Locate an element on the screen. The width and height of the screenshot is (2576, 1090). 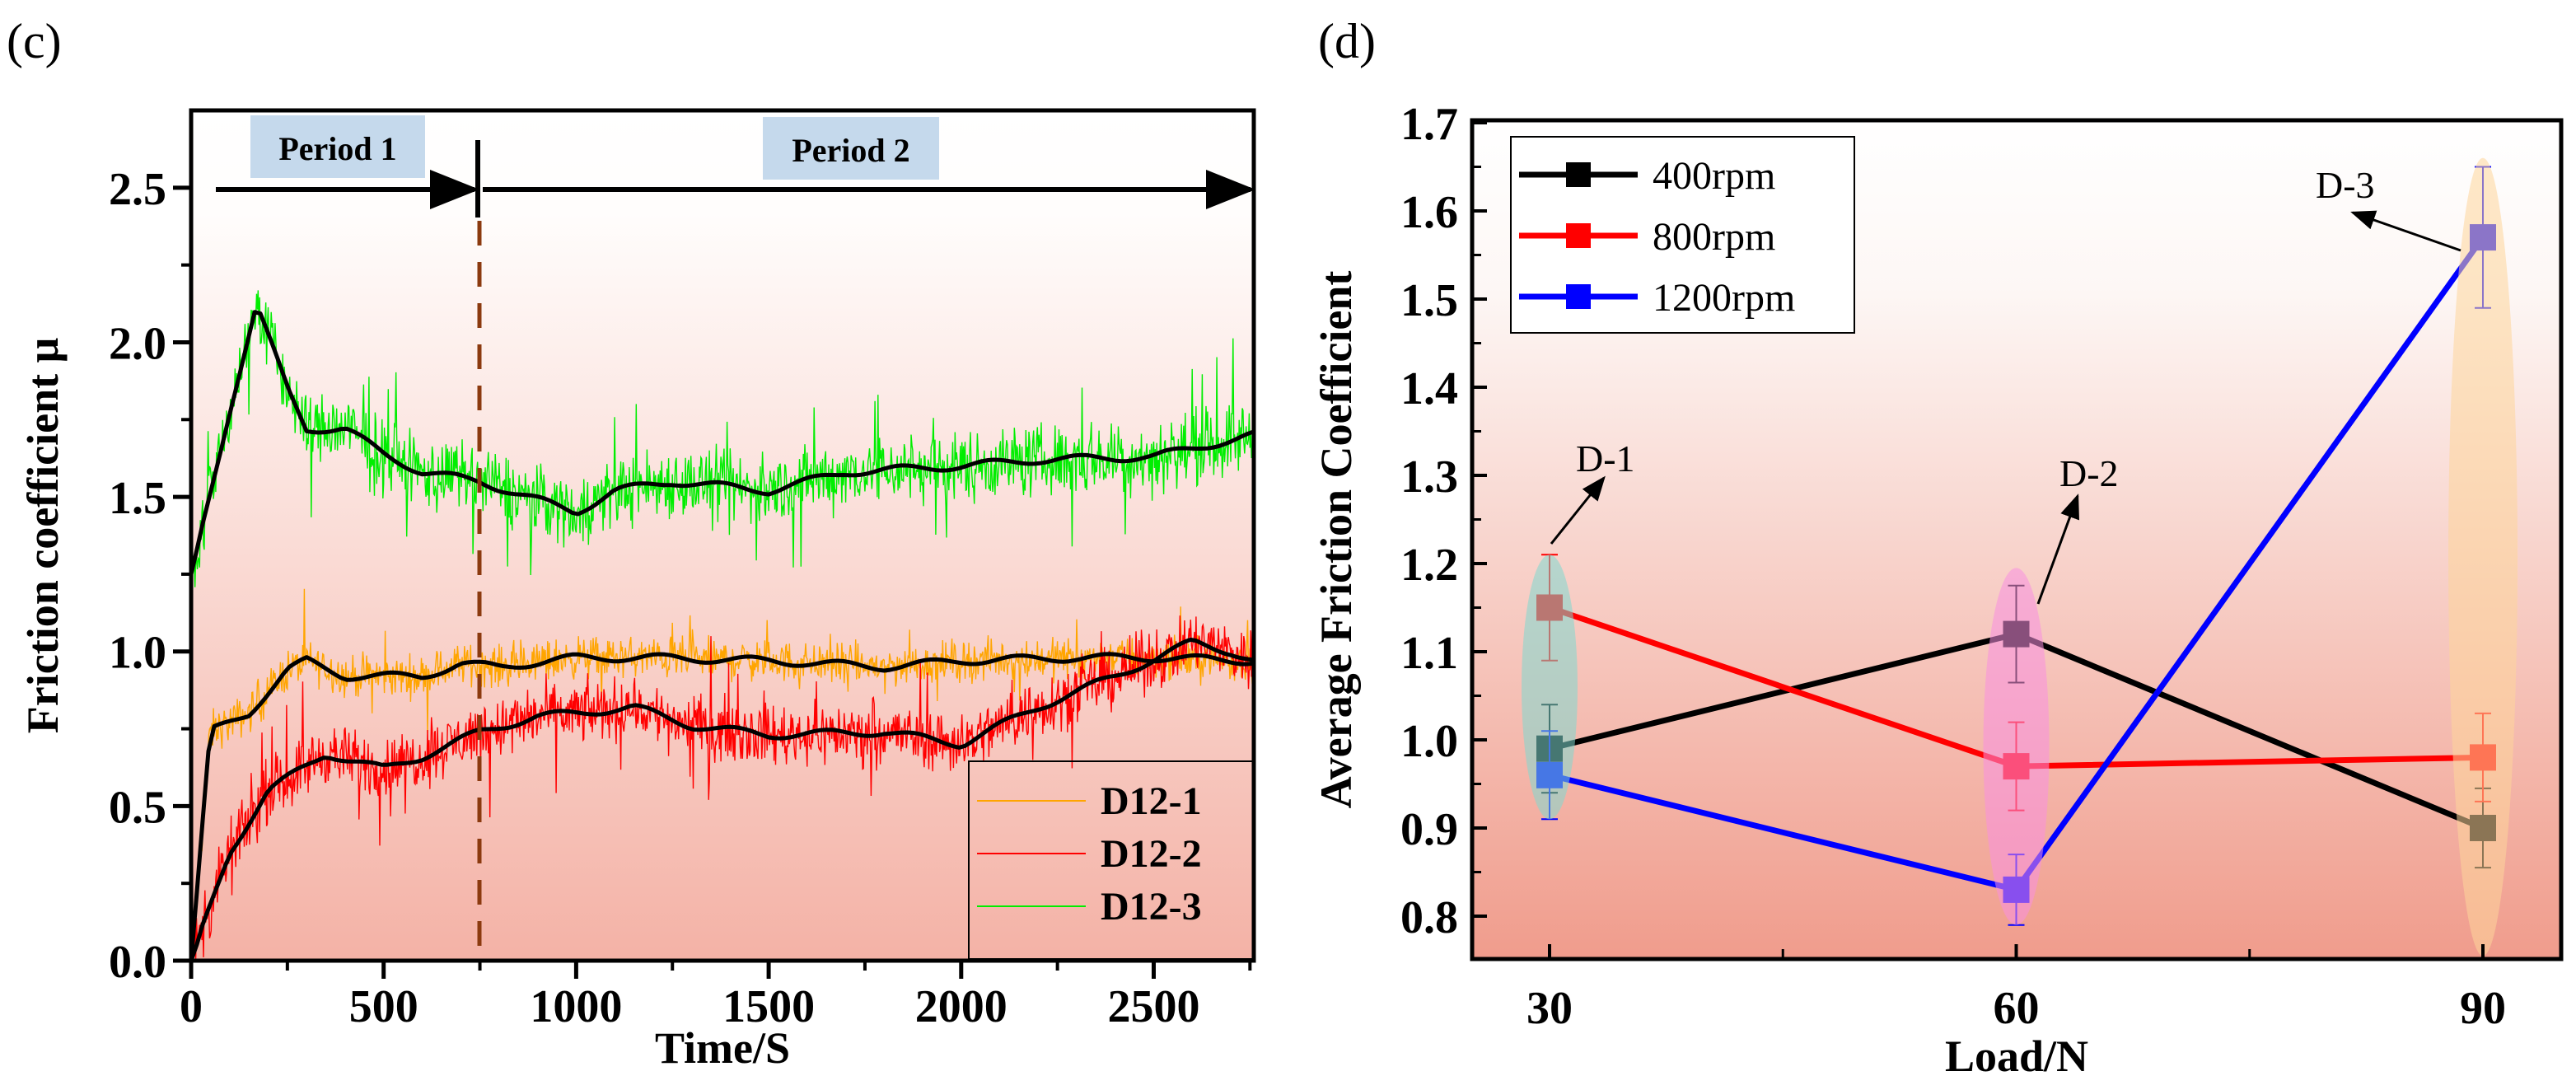
series-d12-2-smoothed is located at coordinates (722, 799).